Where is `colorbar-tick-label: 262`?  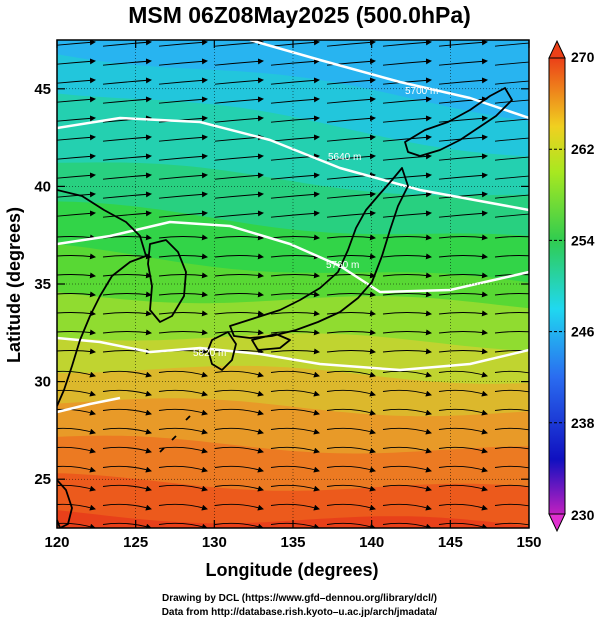
colorbar-tick-label: 262 is located at coordinates (583, 149).